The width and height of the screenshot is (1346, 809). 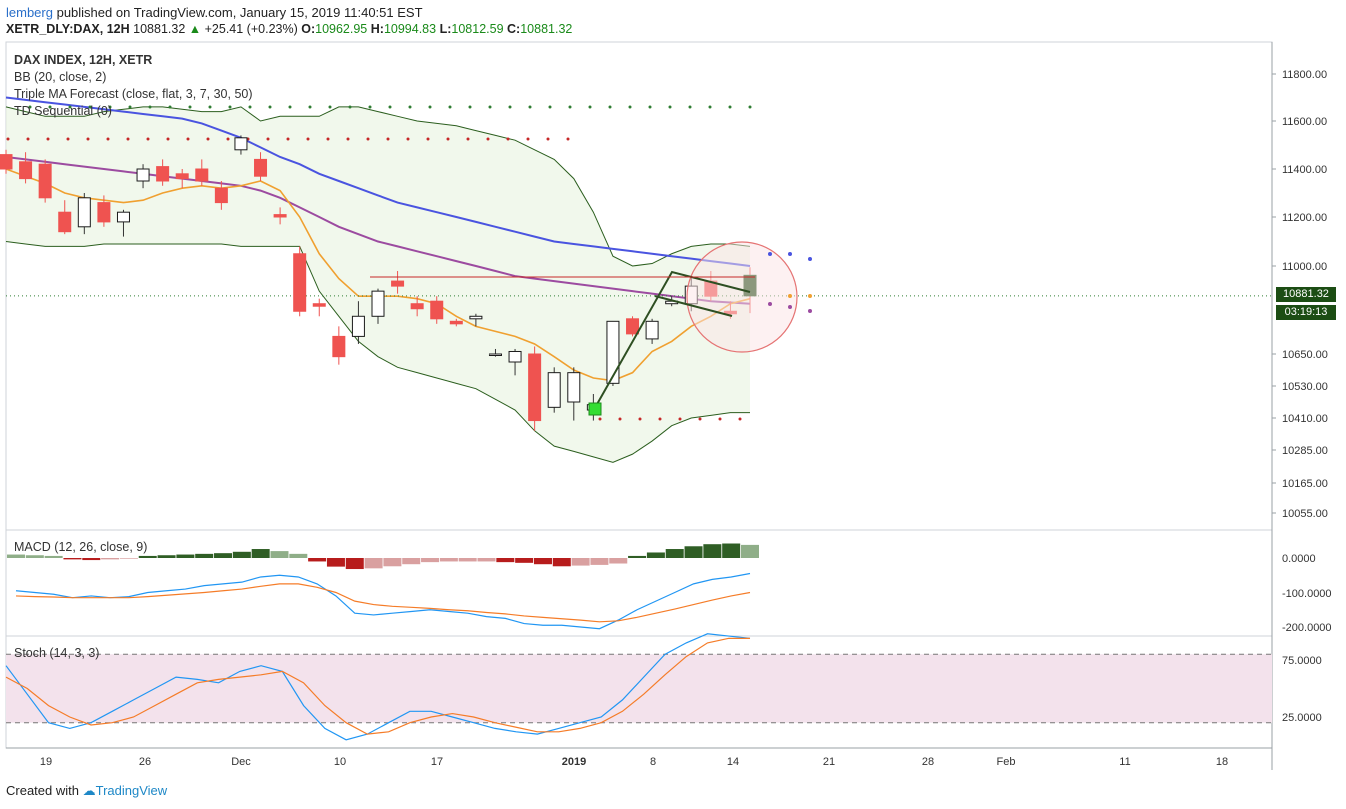 I want to click on stoch-legend: Stoch (14, 3, 3), so click(x=57, y=653).